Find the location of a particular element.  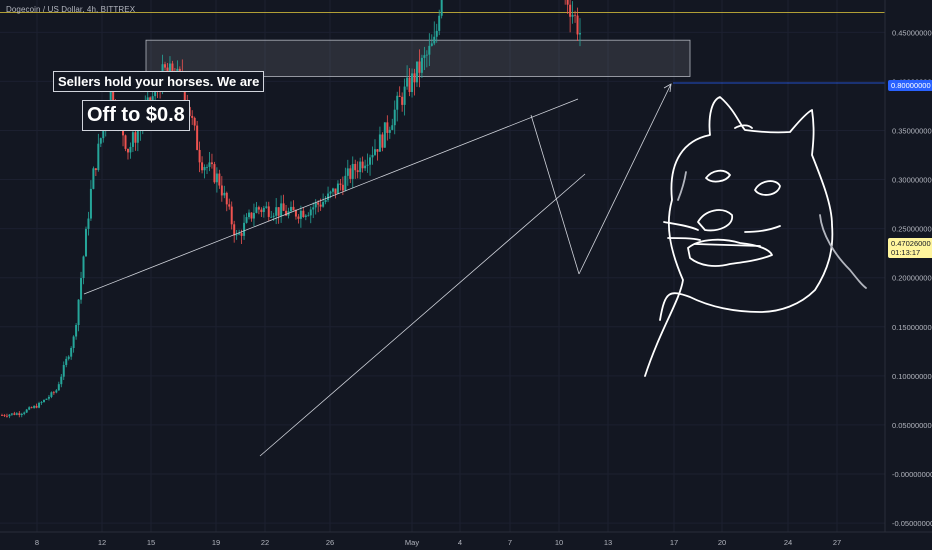

note-line-1: Sellers hold your horses. We are is located at coordinates (159, 81).